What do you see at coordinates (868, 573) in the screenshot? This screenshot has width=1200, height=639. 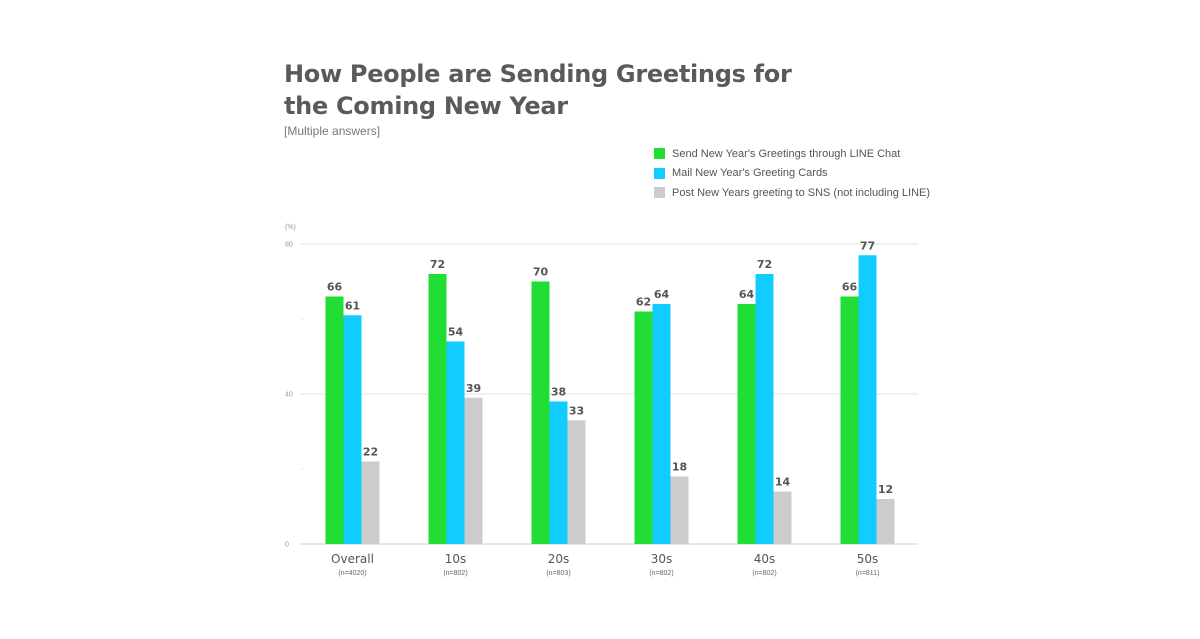 I see `x-category-sample-size: (n=811)` at bounding box center [868, 573].